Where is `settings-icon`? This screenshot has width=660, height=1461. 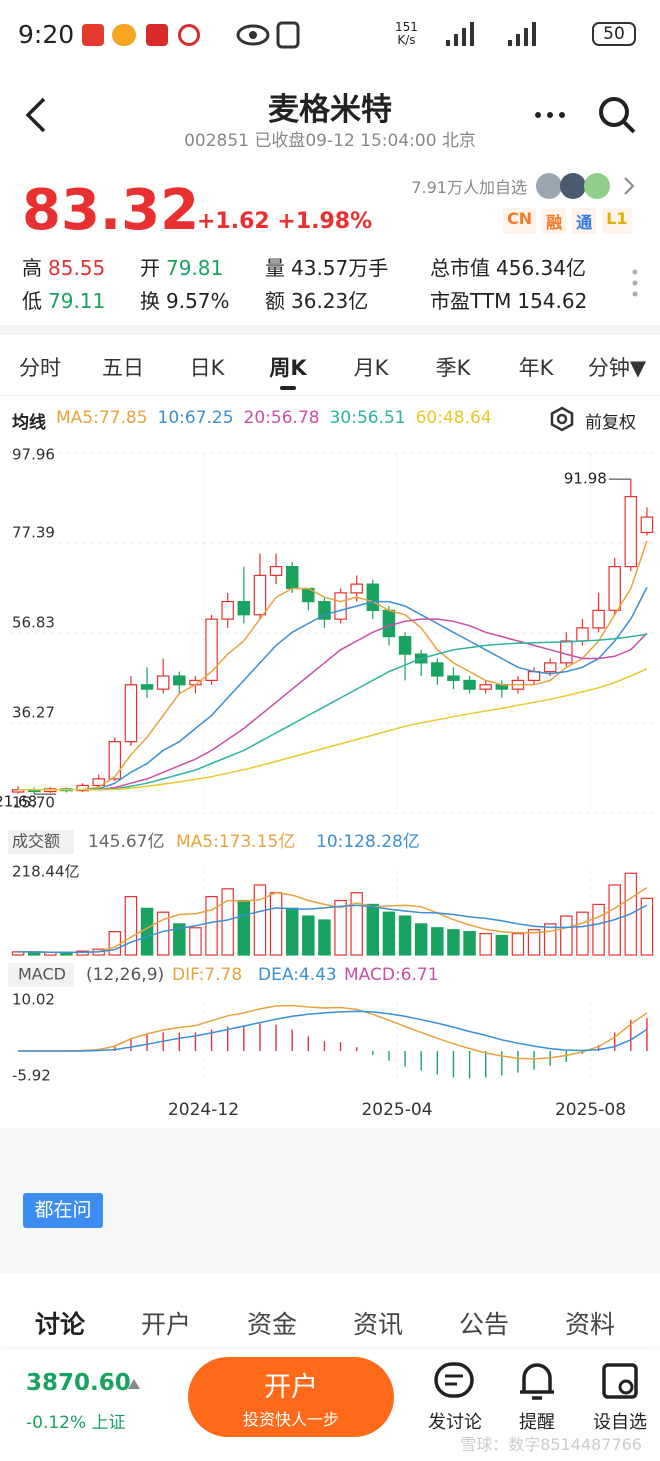 settings-icon is located at coordinates (562, 419).